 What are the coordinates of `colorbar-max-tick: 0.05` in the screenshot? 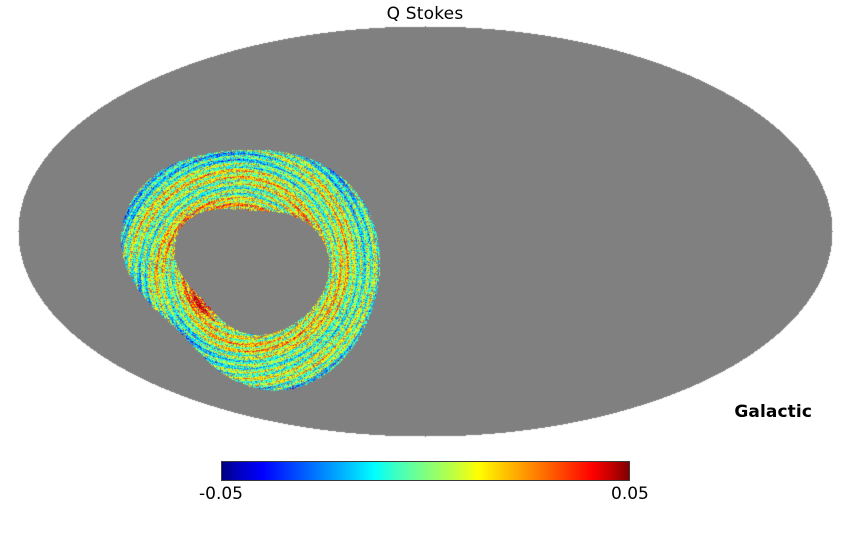 It's located at (630, 494).